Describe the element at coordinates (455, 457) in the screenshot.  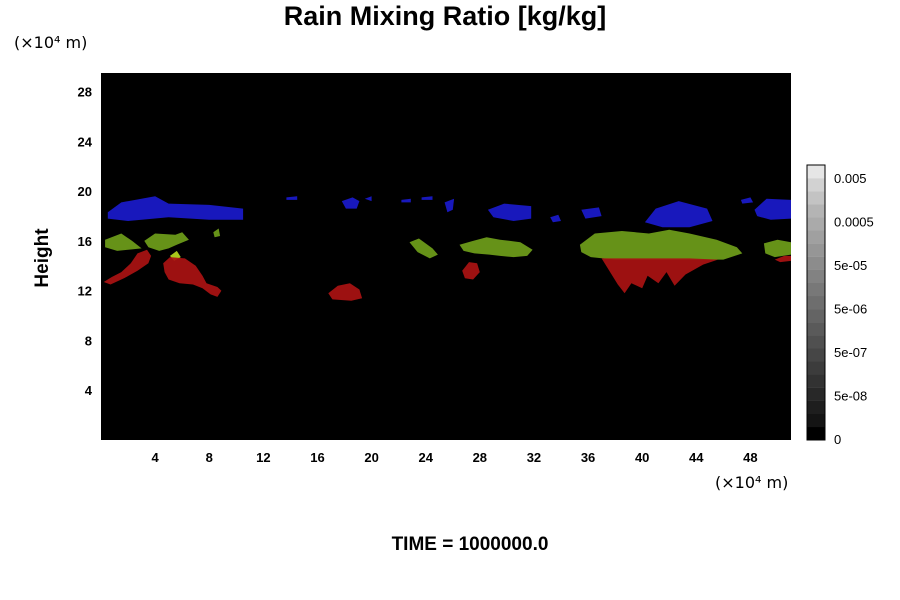
I see `x-ticks: 4 8 12 16 20 24 28 32 36 40 44 48` at that location.